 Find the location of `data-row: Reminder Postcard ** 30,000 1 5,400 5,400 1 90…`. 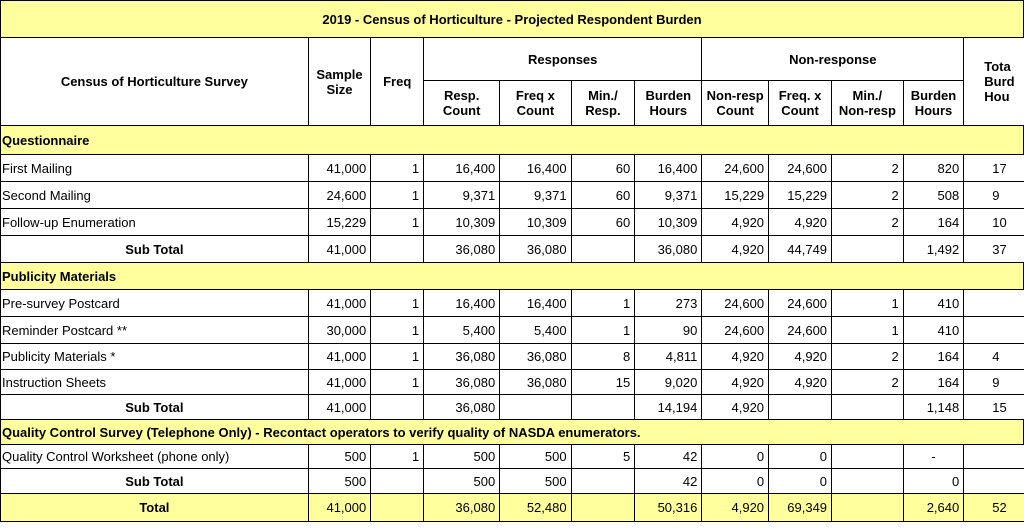

data-row: Reminder Postcard ** 30,000 1 5,400 5,400 1 90… is located at coordinates (512, 330).